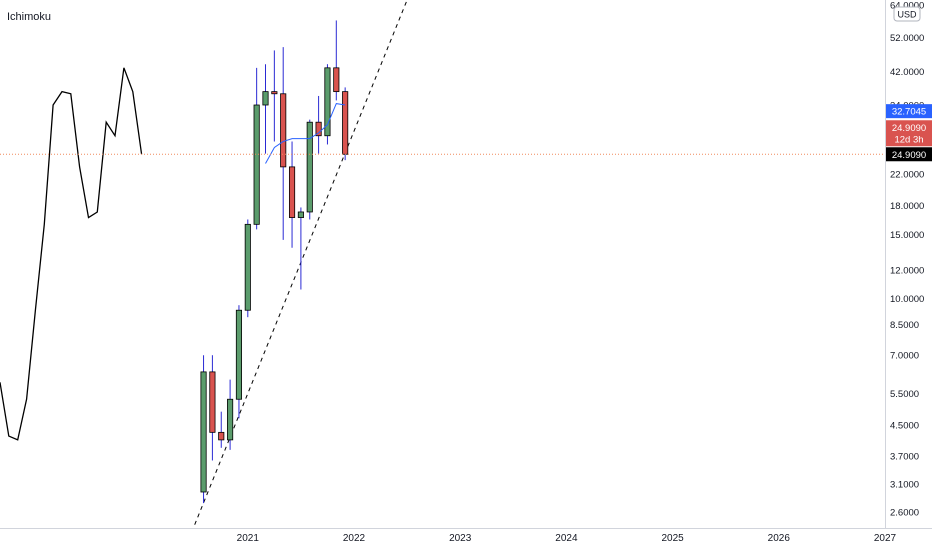  Describe the element at coordinates (907, 206) in the screenshot. I see `y-tick-label: 18.0000` at that location.